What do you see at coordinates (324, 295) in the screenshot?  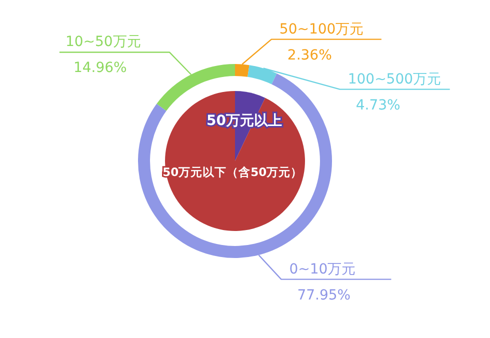 I see `data-label: 77.95%` at bounding box center [324, 295].